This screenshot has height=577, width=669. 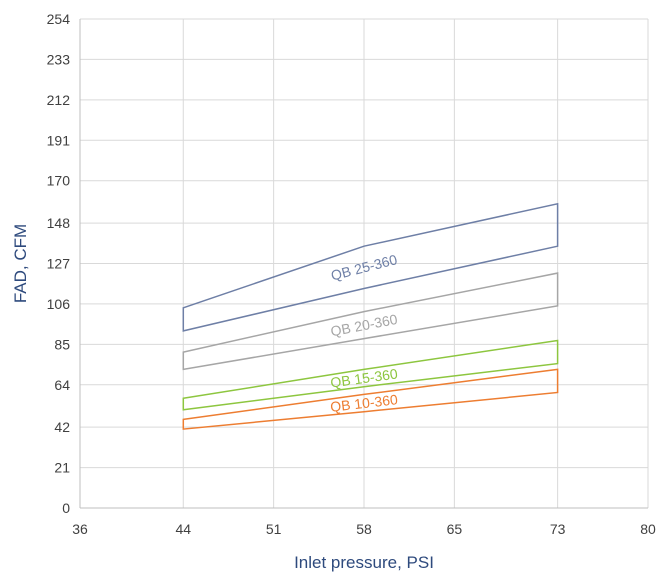 What do you see at coordinates (59, 140) in the screenshot?
I see `y-tick-label: 191` at bounding box center [59, 140].